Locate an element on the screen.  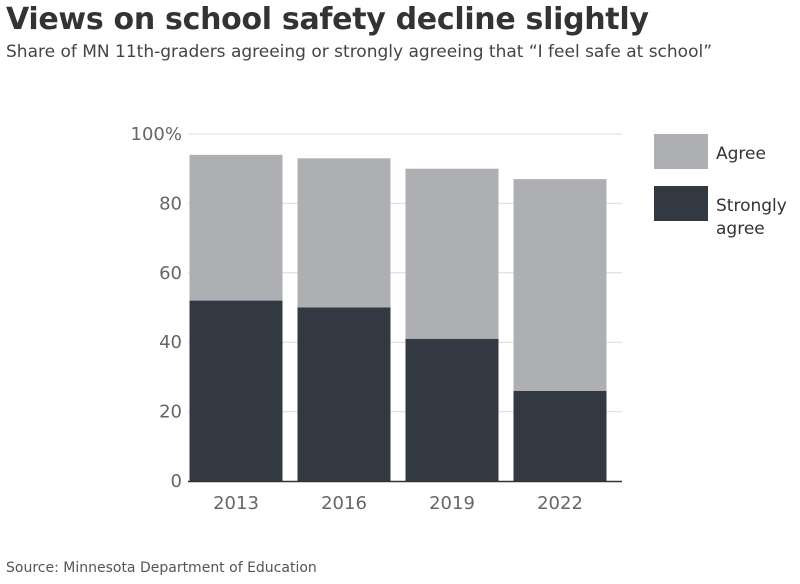
y-tick-label-20: 20 is located at coordinates (170, 412).